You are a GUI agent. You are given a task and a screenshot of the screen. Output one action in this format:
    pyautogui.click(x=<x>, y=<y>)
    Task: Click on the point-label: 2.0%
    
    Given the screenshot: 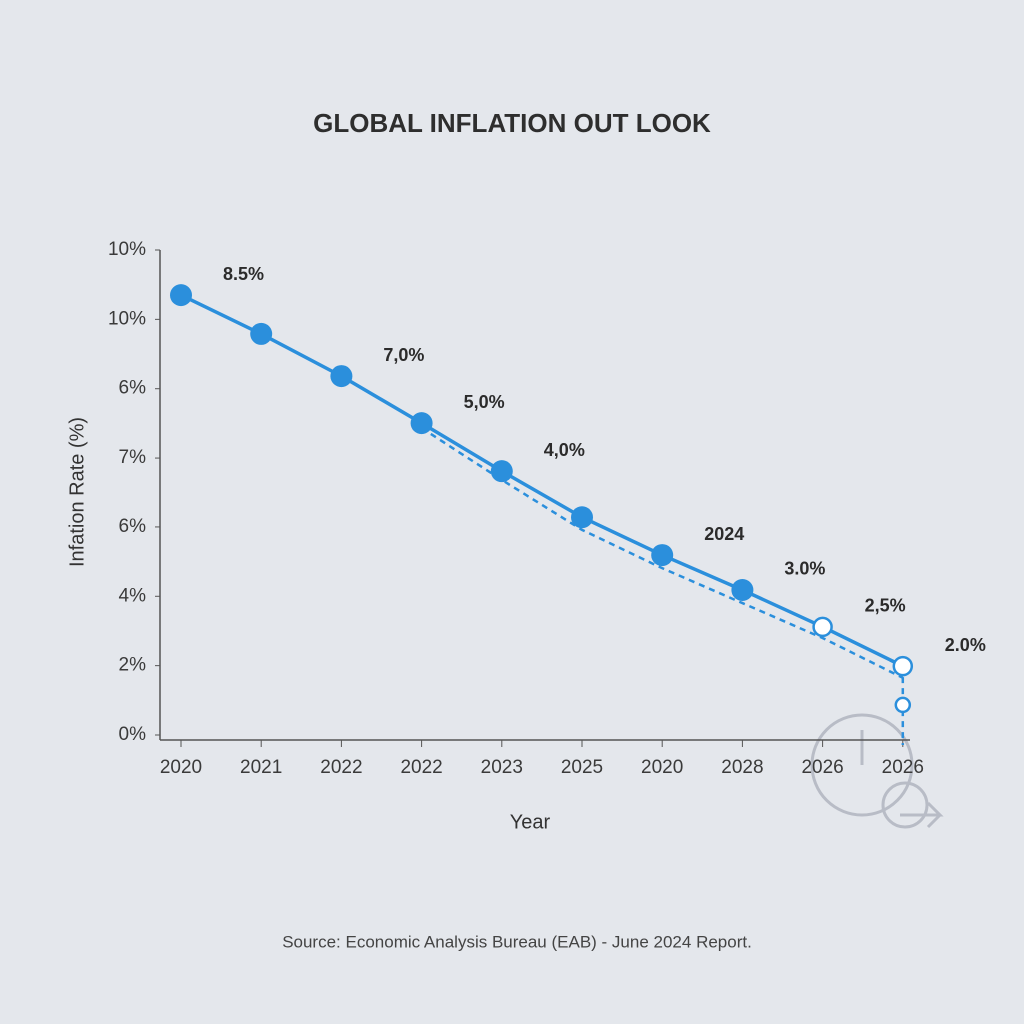 What is the action you would take?
    pyautogui.click(x=965, y=645)
    